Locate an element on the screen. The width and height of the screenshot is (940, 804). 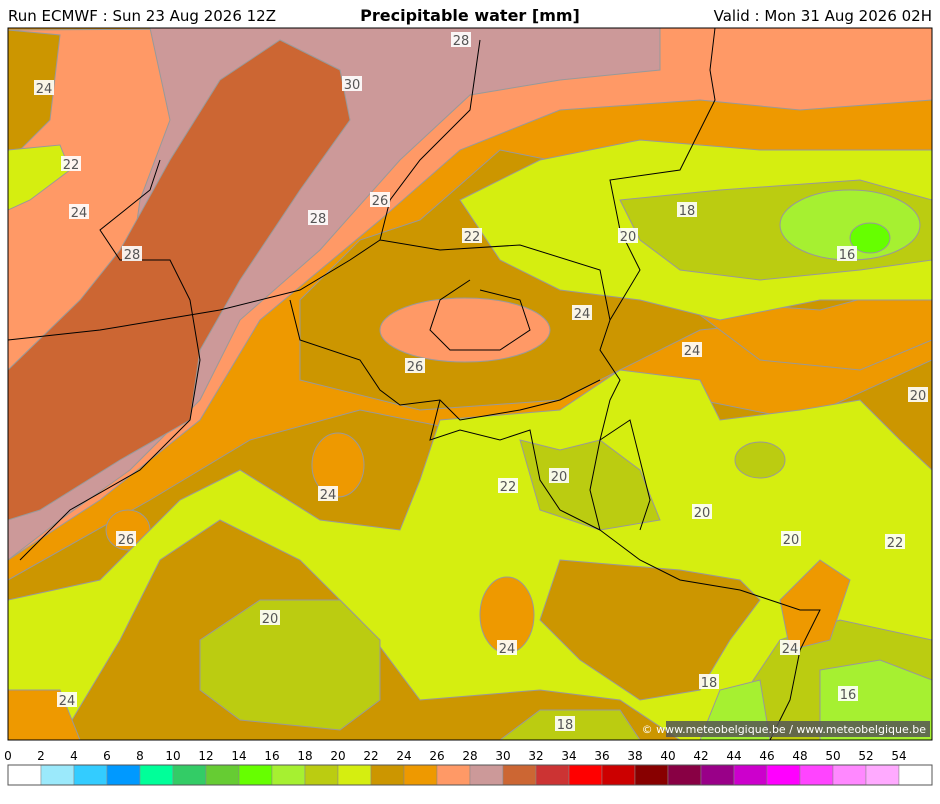
legend-tick-label: 16 is located at coordinates (271, 756).